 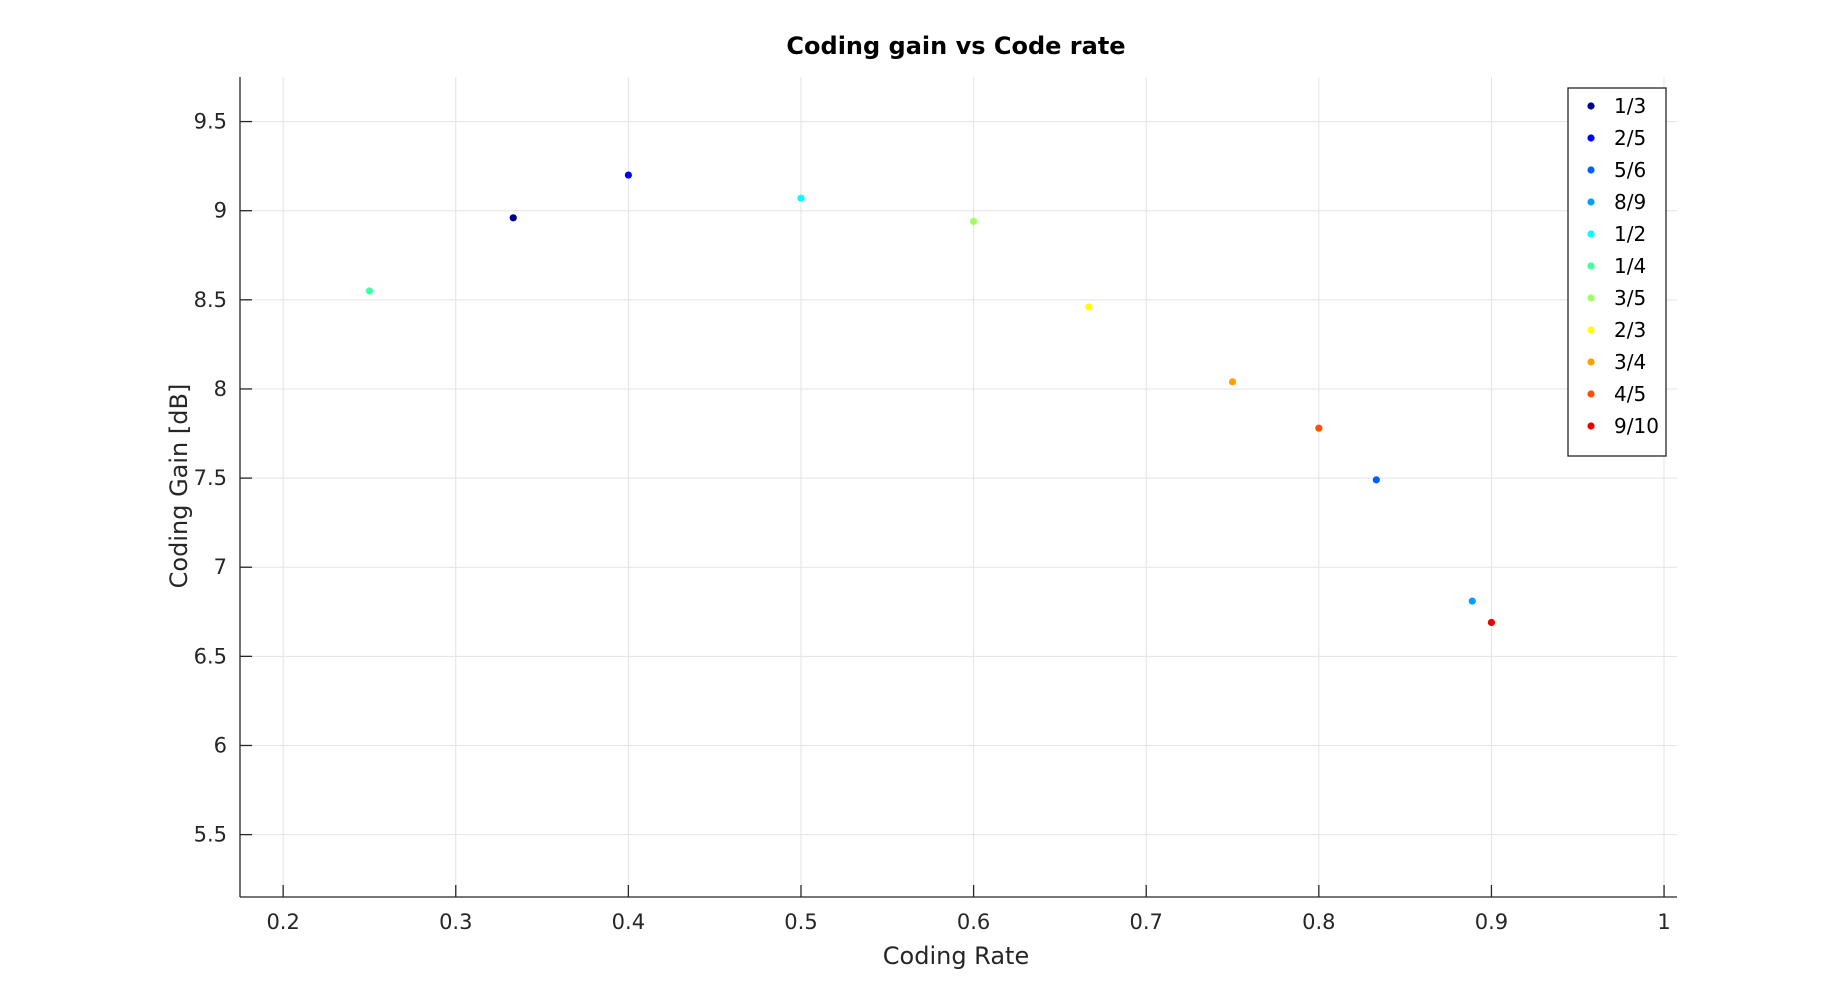 I want to click on y-tick-label: 5.5, so click(x=210, y=835).